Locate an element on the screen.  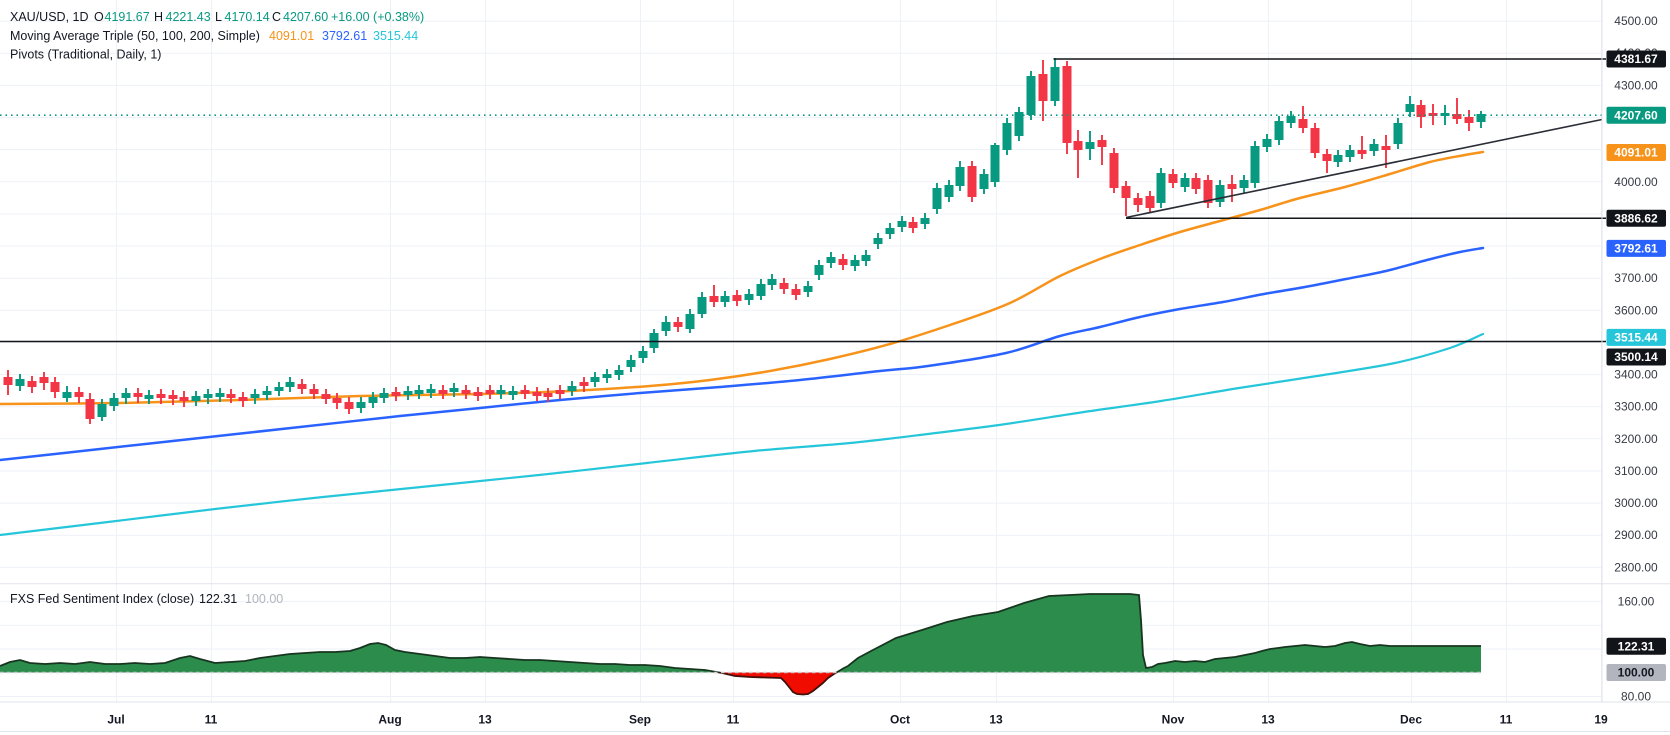
svg-text: 3000.00 is located at coordinates (1636, 503).